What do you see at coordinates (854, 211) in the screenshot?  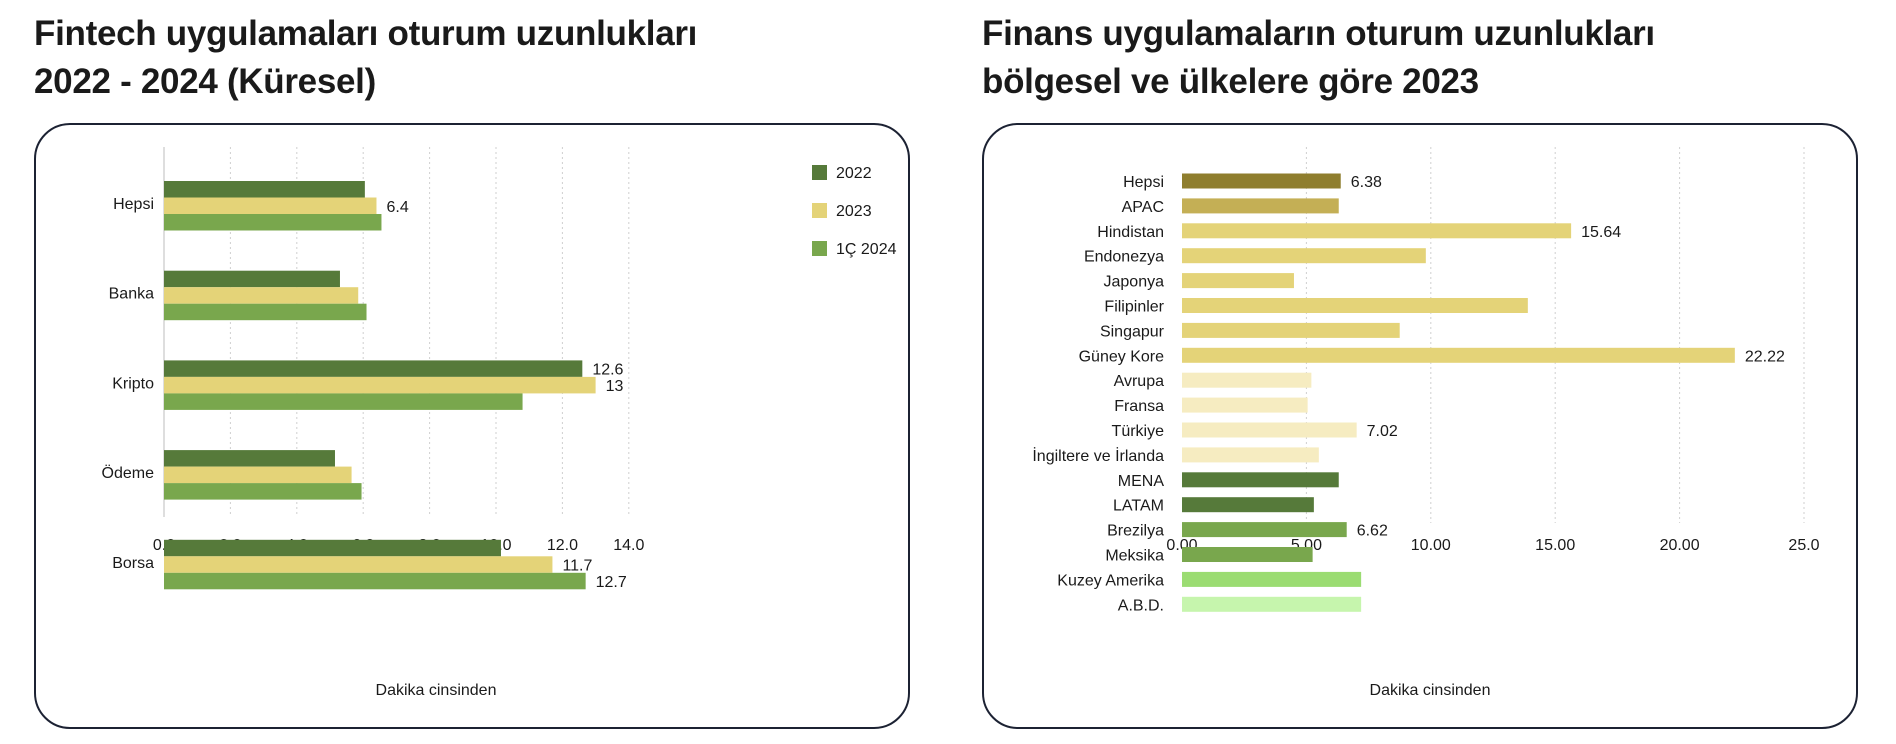 I see `legend-label: 2023` at bounding box center [854, 211].